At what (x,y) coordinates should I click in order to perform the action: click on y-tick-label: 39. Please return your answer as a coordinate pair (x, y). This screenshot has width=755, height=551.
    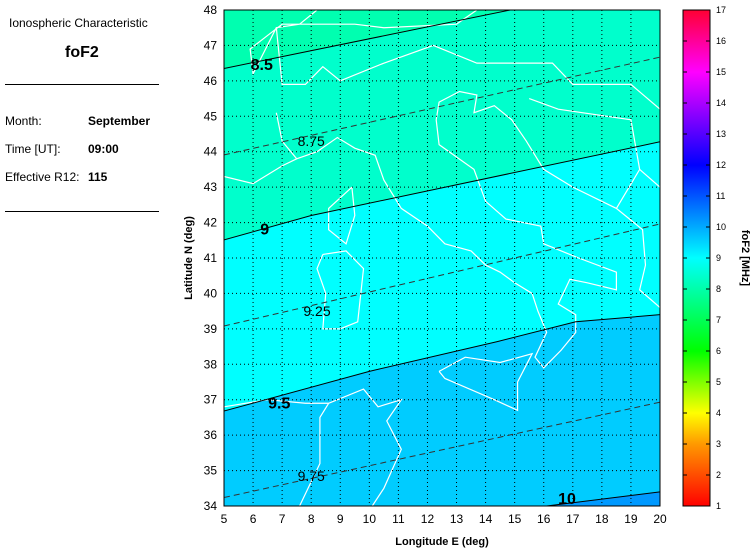
    Looking at the image, I should click on (211, 329).